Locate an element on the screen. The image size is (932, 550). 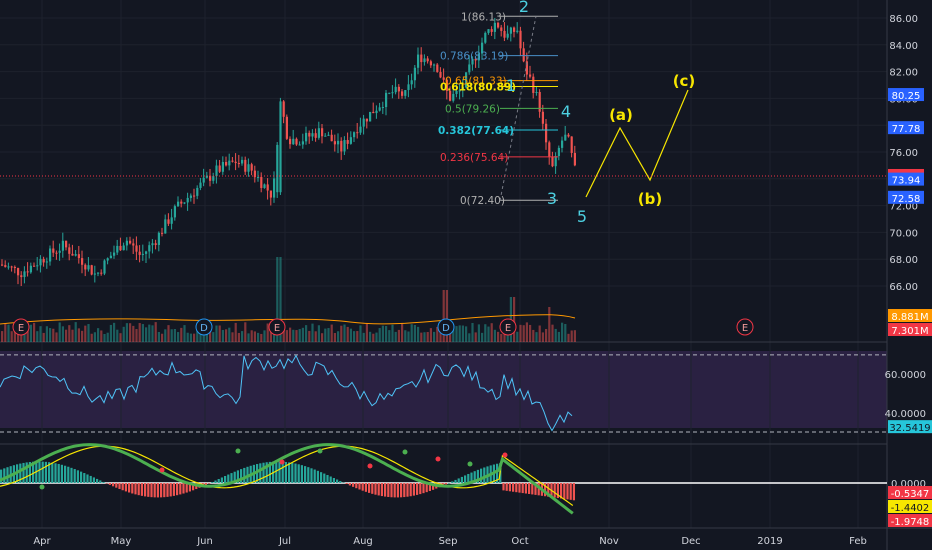
price-label-text: 77.78 is located at coordinates (906, 129).